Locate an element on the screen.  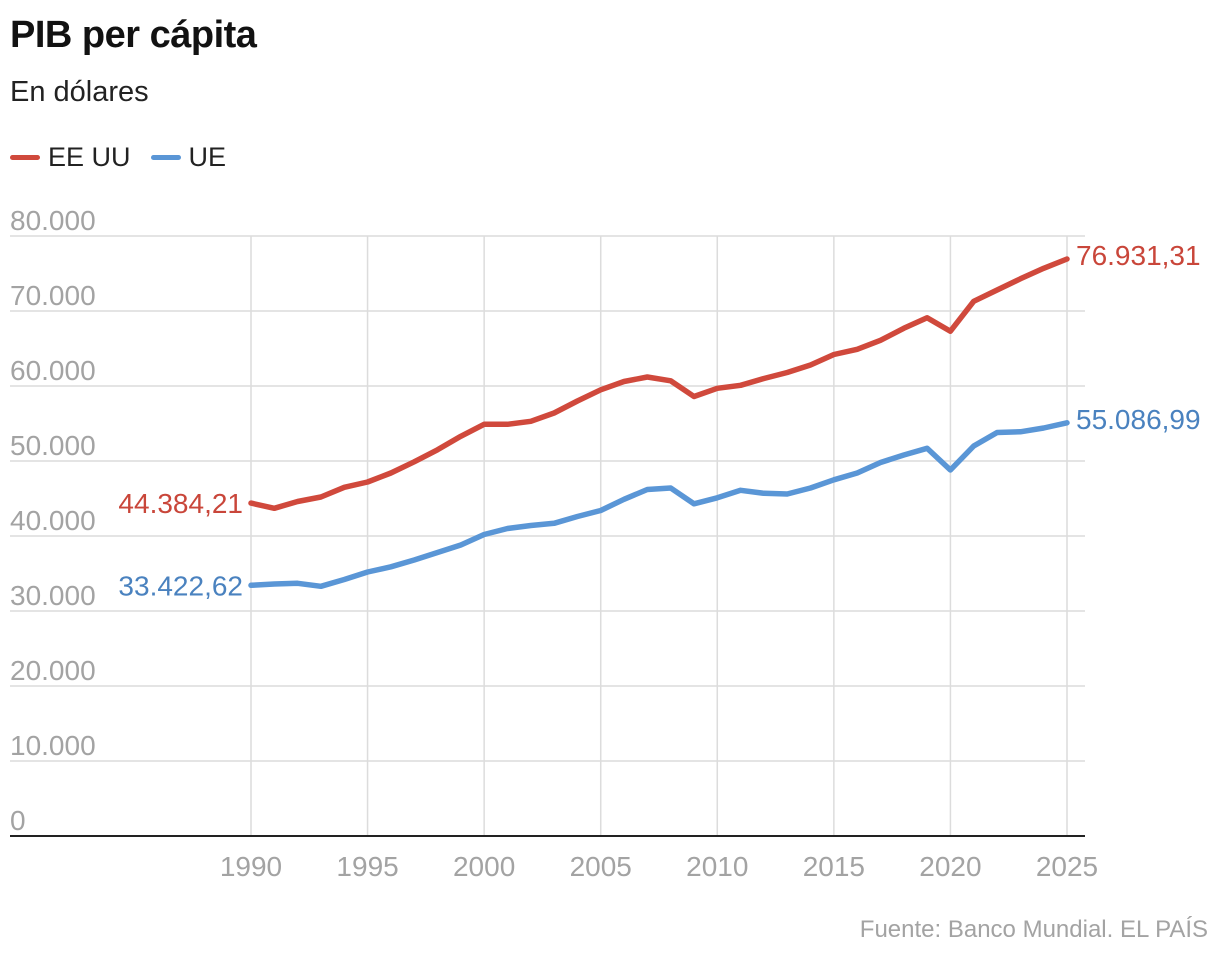
source-note: Fuente: Banco Mundial. EL PAÍS is located at coordinates (1033, 929).